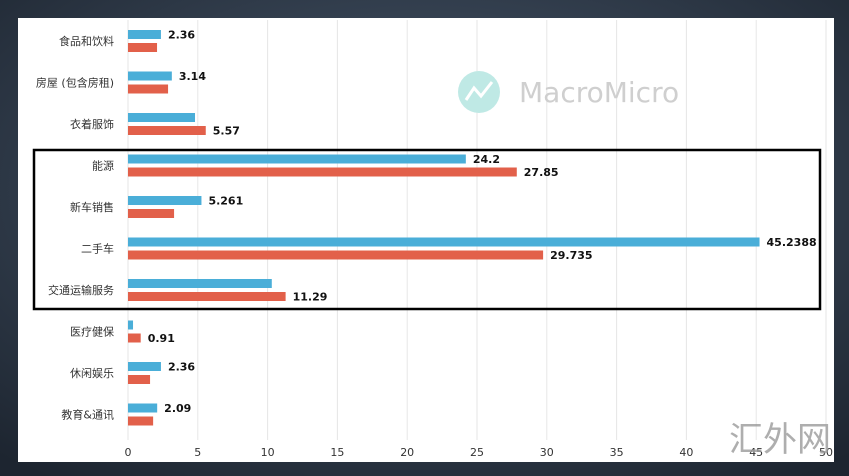 This screenshot has height=476, width=849. What do you see at coordinates (686, 452) in the screenshot?
I see `x-tick-label: 40` at bounding box center [686, 452].